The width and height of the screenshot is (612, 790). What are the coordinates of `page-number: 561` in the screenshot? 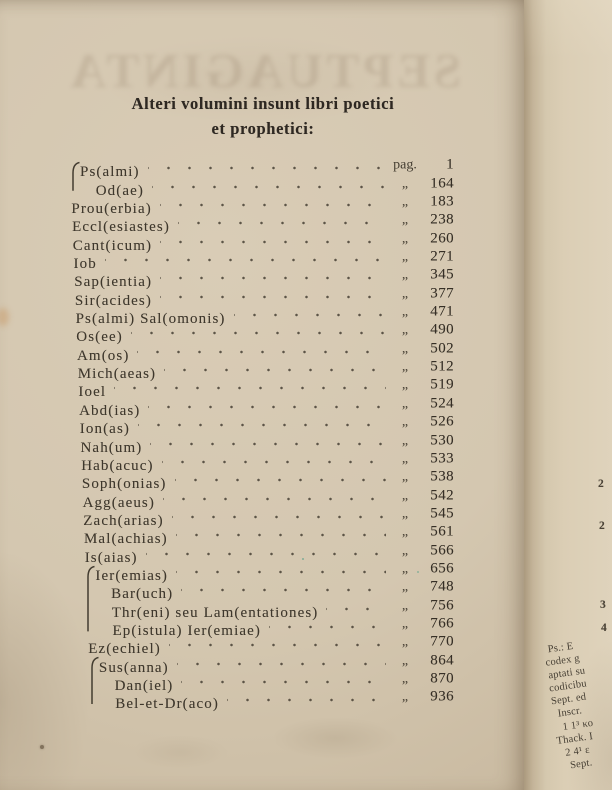 It's located at (442, 531).